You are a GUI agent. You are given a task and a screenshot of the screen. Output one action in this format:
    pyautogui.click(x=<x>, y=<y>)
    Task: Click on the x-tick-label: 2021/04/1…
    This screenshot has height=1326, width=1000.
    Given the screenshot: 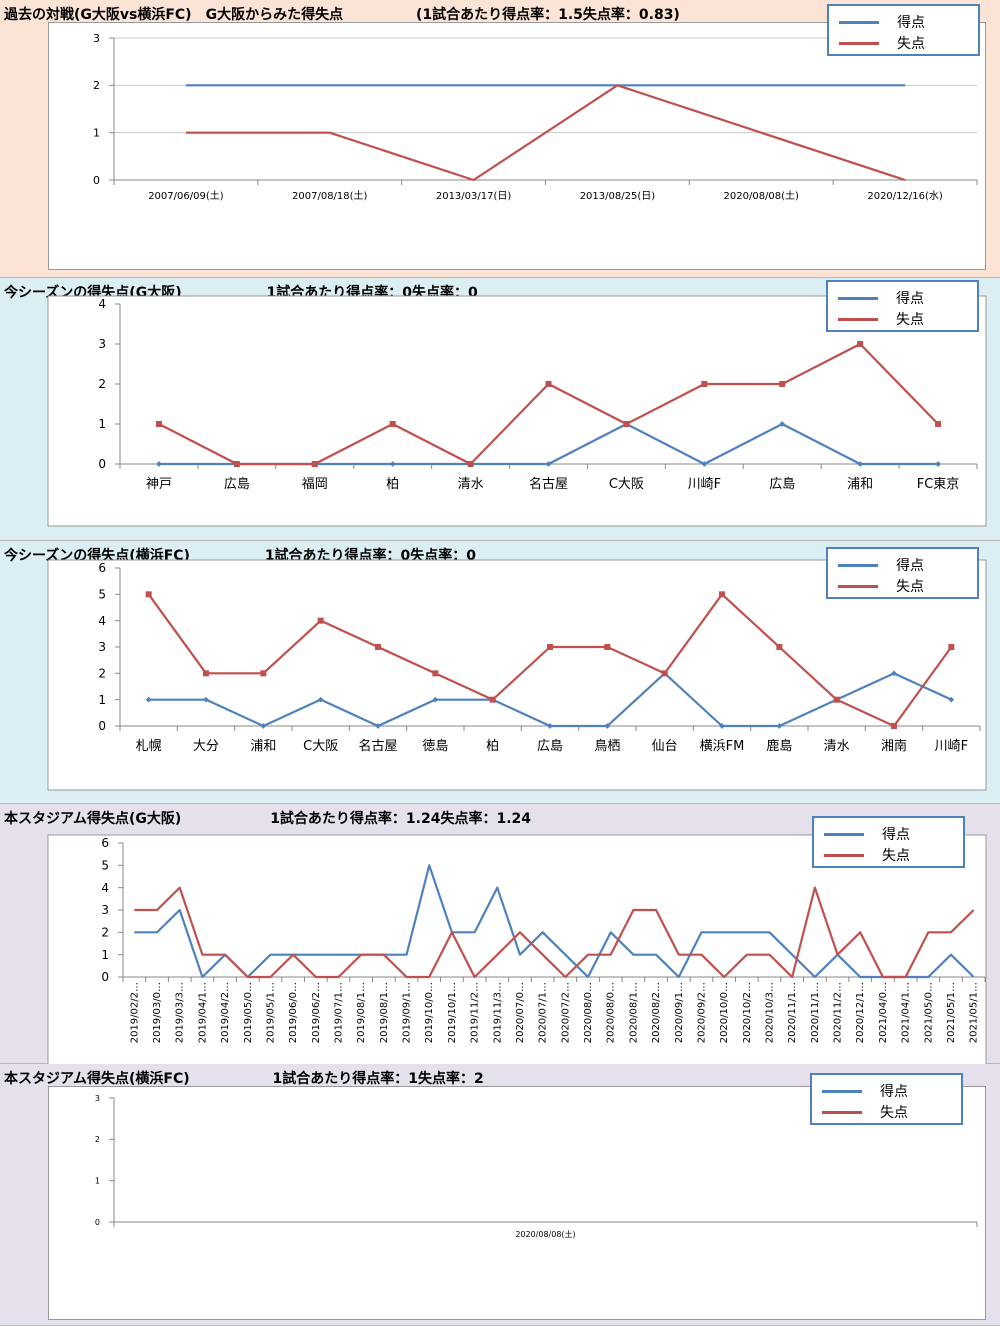 What is the action you would take?
    pyautogui.click(x=906, y=1012)
    